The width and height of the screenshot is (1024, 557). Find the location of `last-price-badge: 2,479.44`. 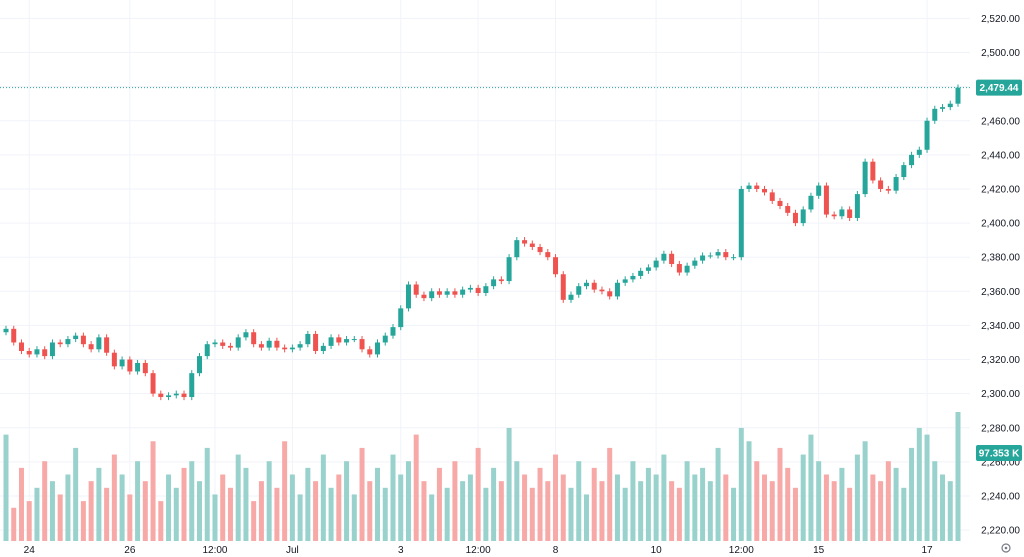

last-price-badge: 2,479.44 is located at coordinates (999, 87).